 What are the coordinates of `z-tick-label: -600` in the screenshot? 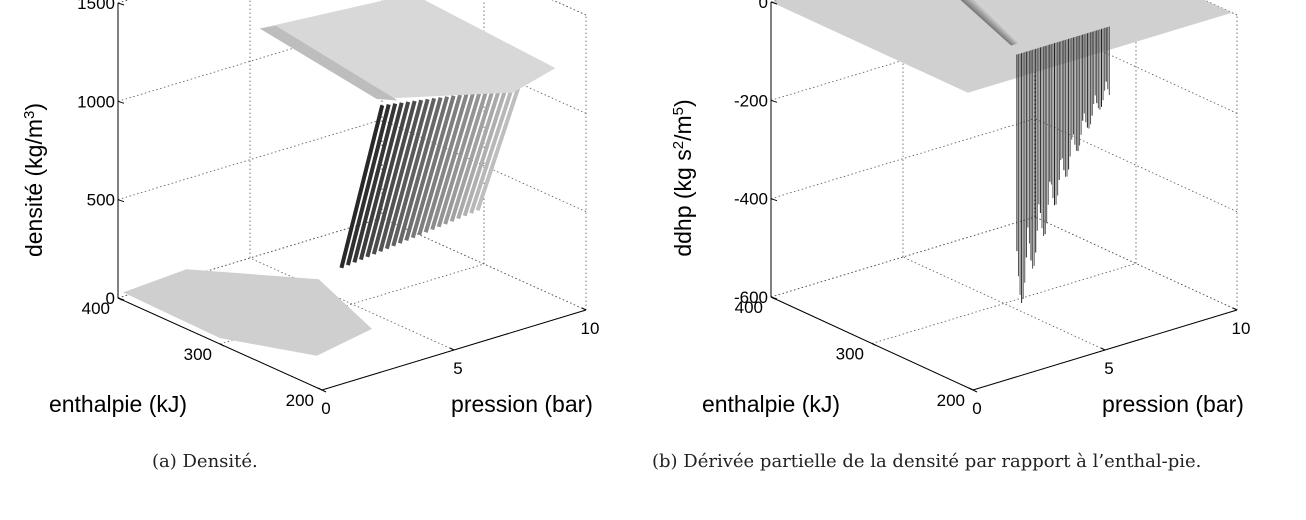 It's located at (751, 297).